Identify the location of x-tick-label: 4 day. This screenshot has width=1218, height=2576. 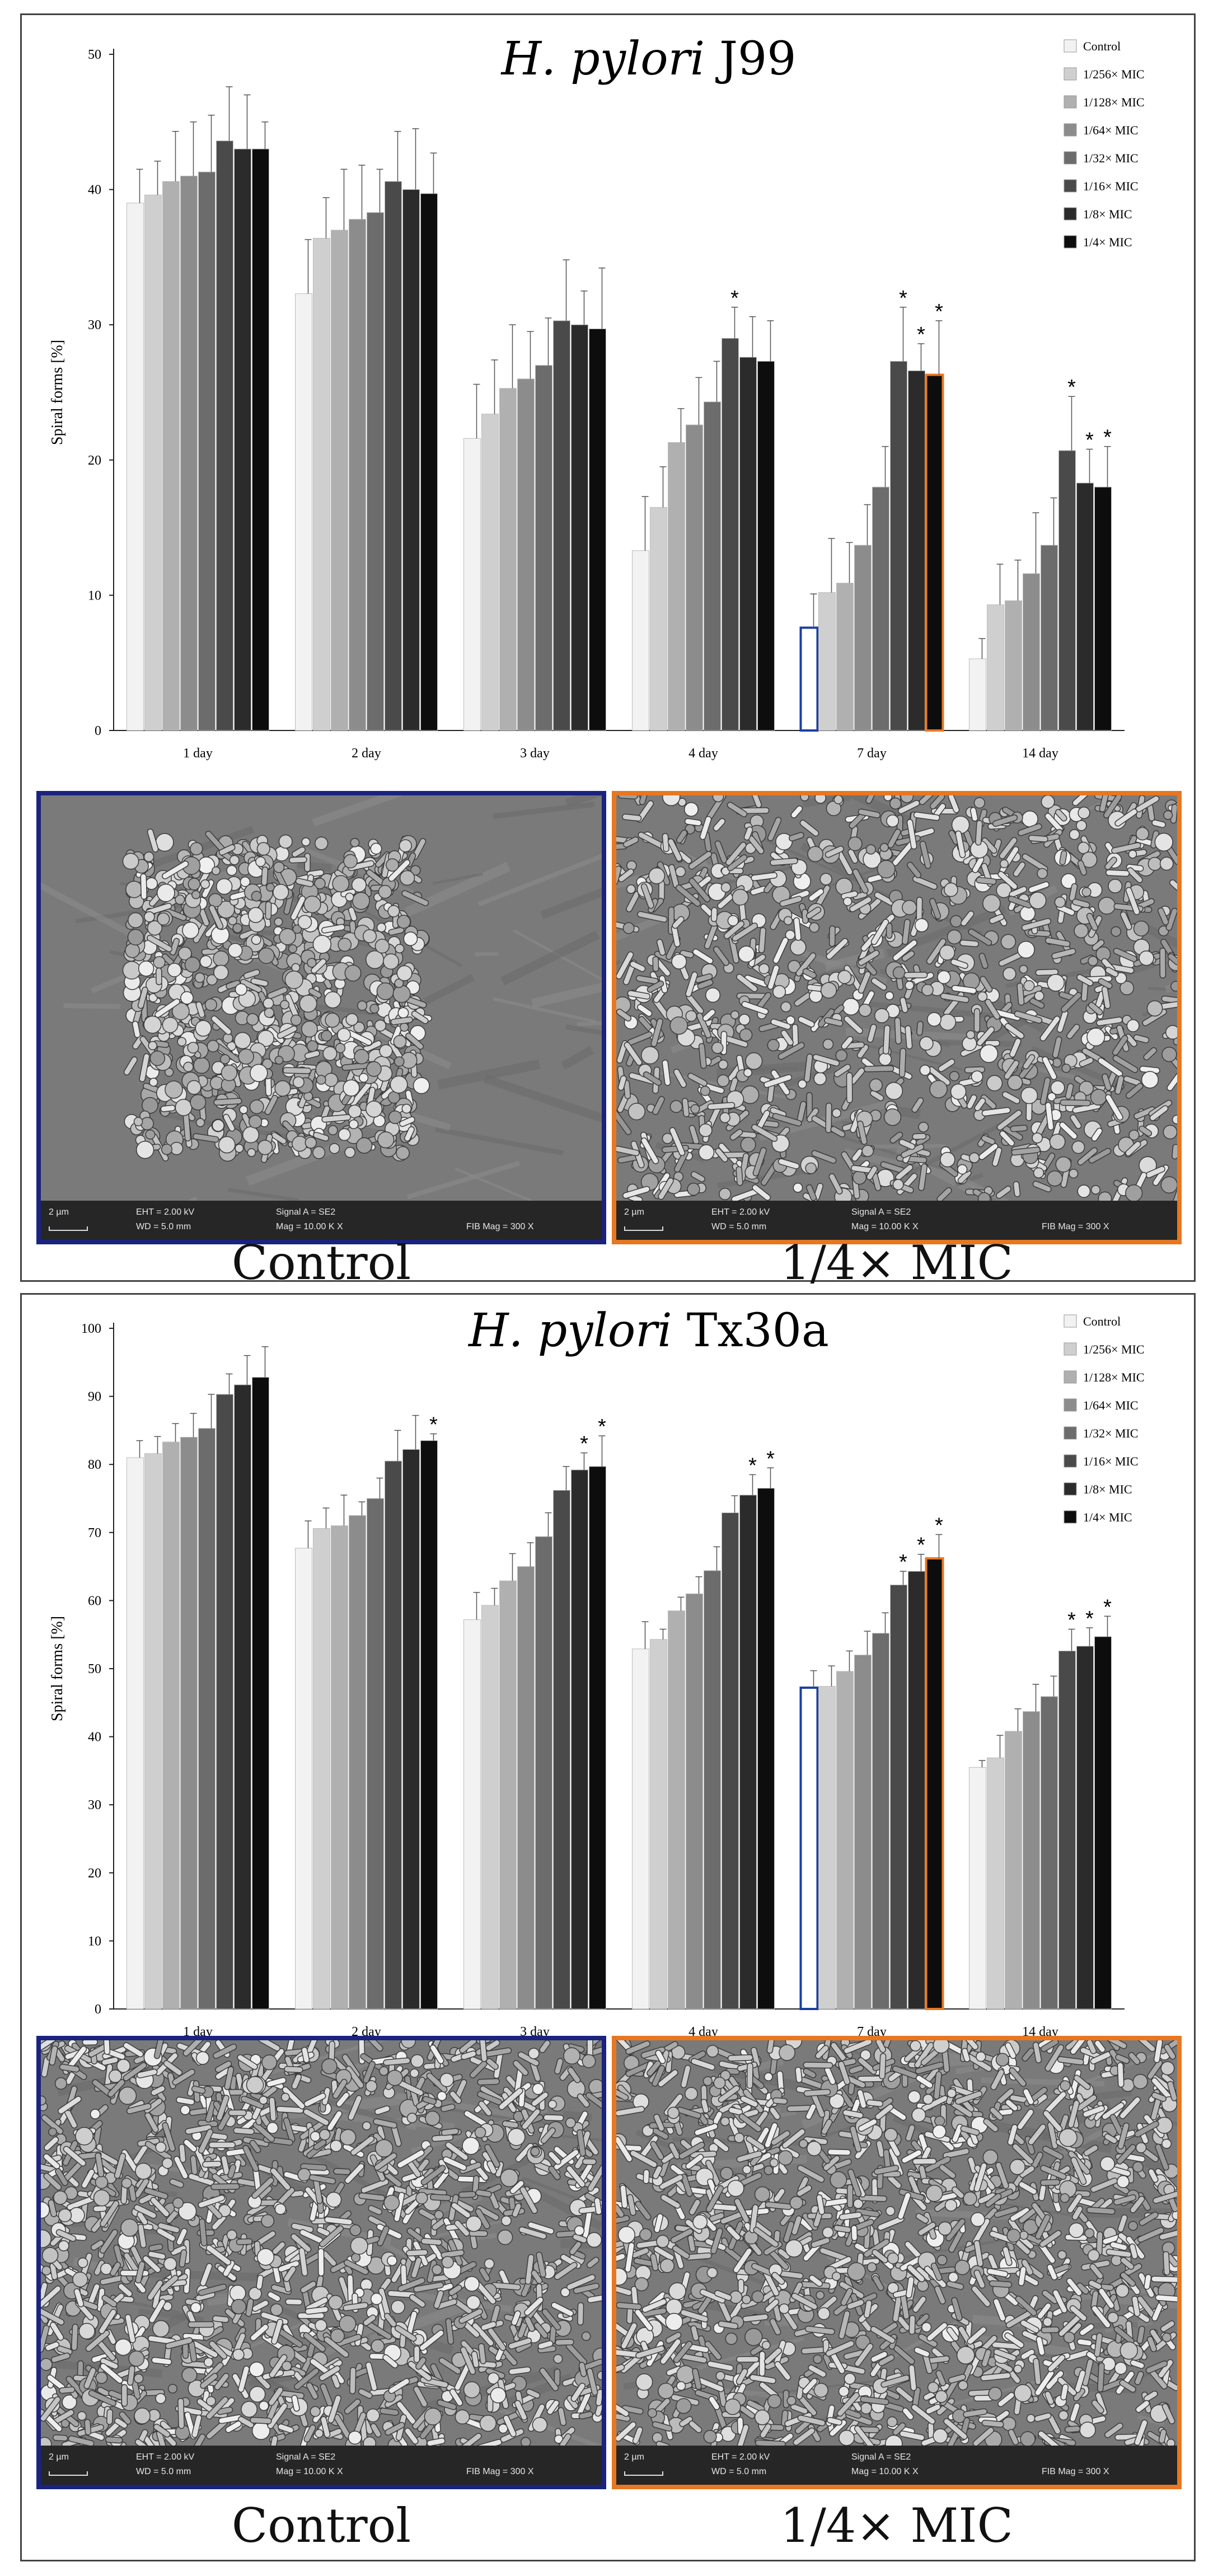
(703, 753).